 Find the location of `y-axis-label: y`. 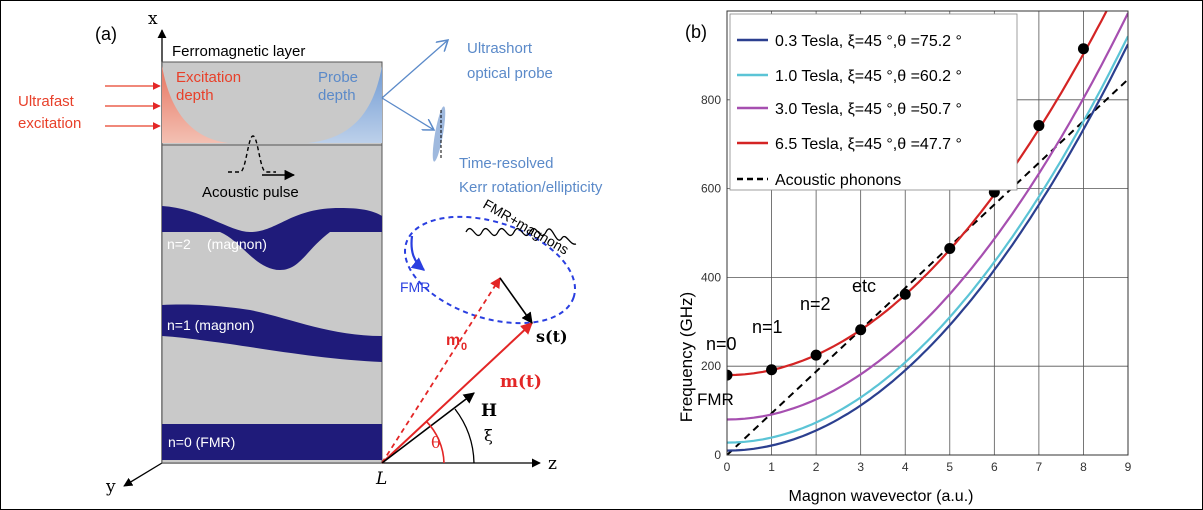

y-axis-label: y is located at coordinates (110, 487).